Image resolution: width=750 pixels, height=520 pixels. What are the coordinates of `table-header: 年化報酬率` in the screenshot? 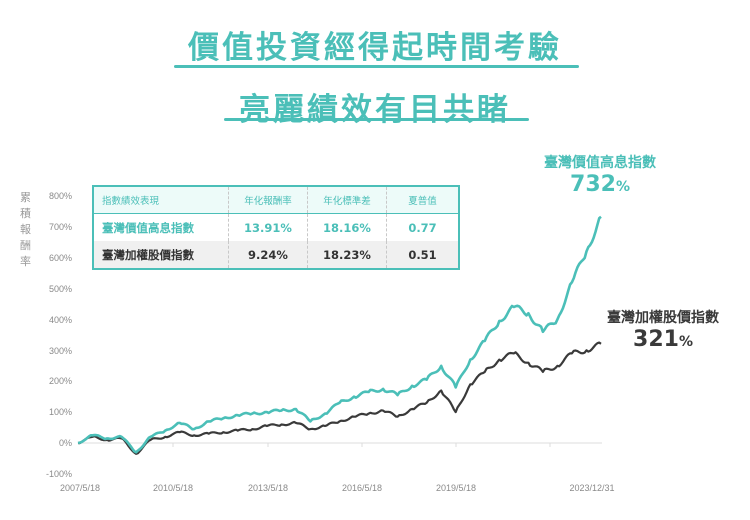 It's located at (268, 200).